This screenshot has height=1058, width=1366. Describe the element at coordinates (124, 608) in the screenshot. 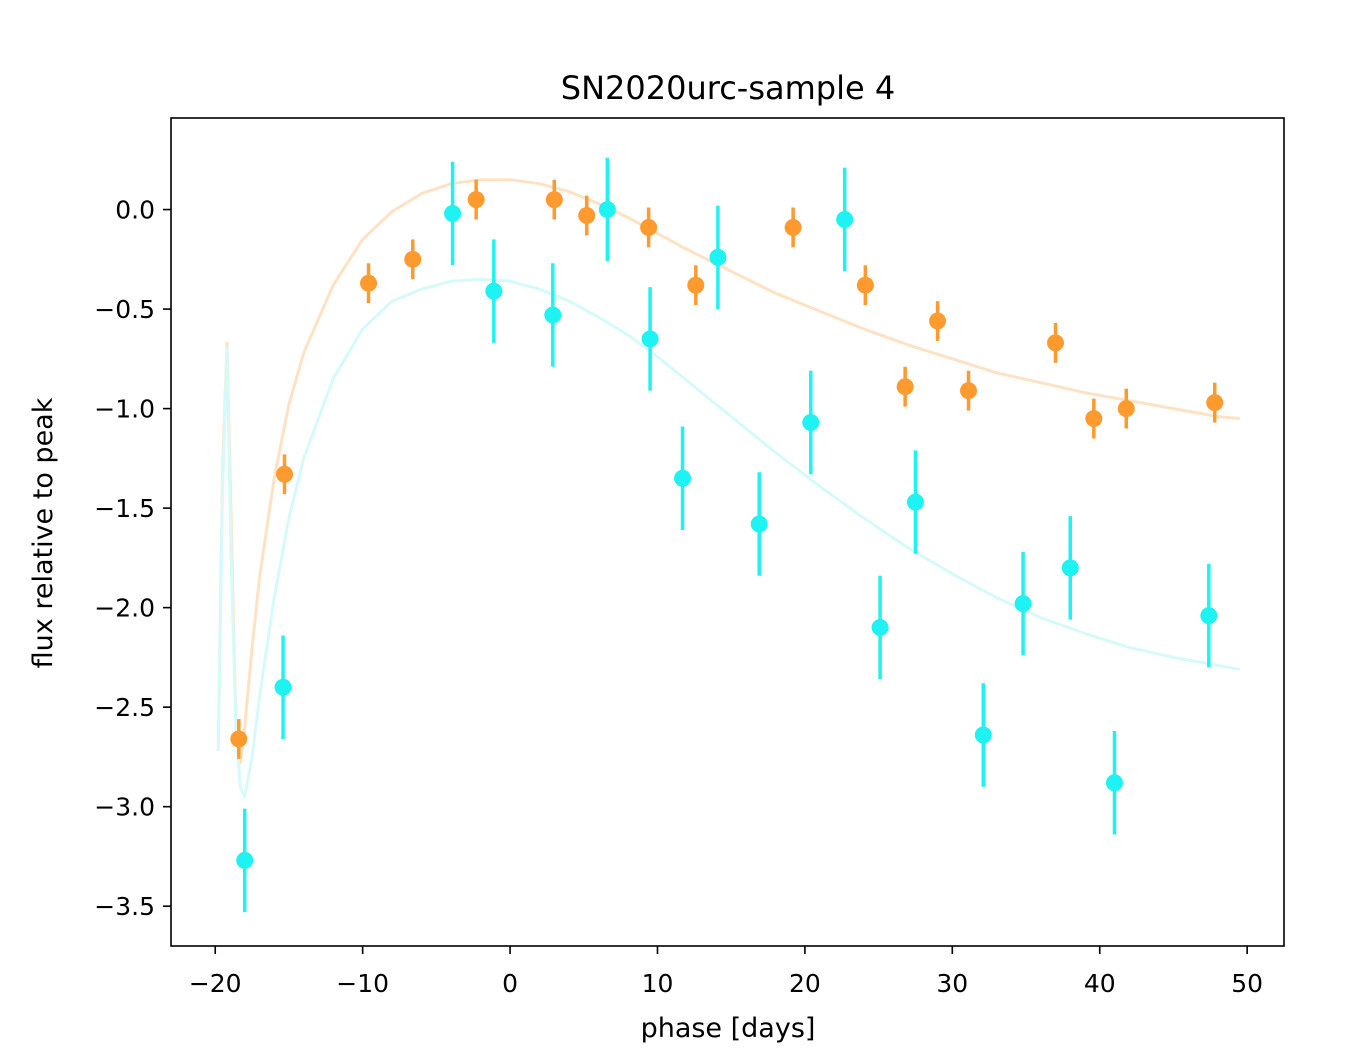

I see `y-tick-label: −2.0` at that location.